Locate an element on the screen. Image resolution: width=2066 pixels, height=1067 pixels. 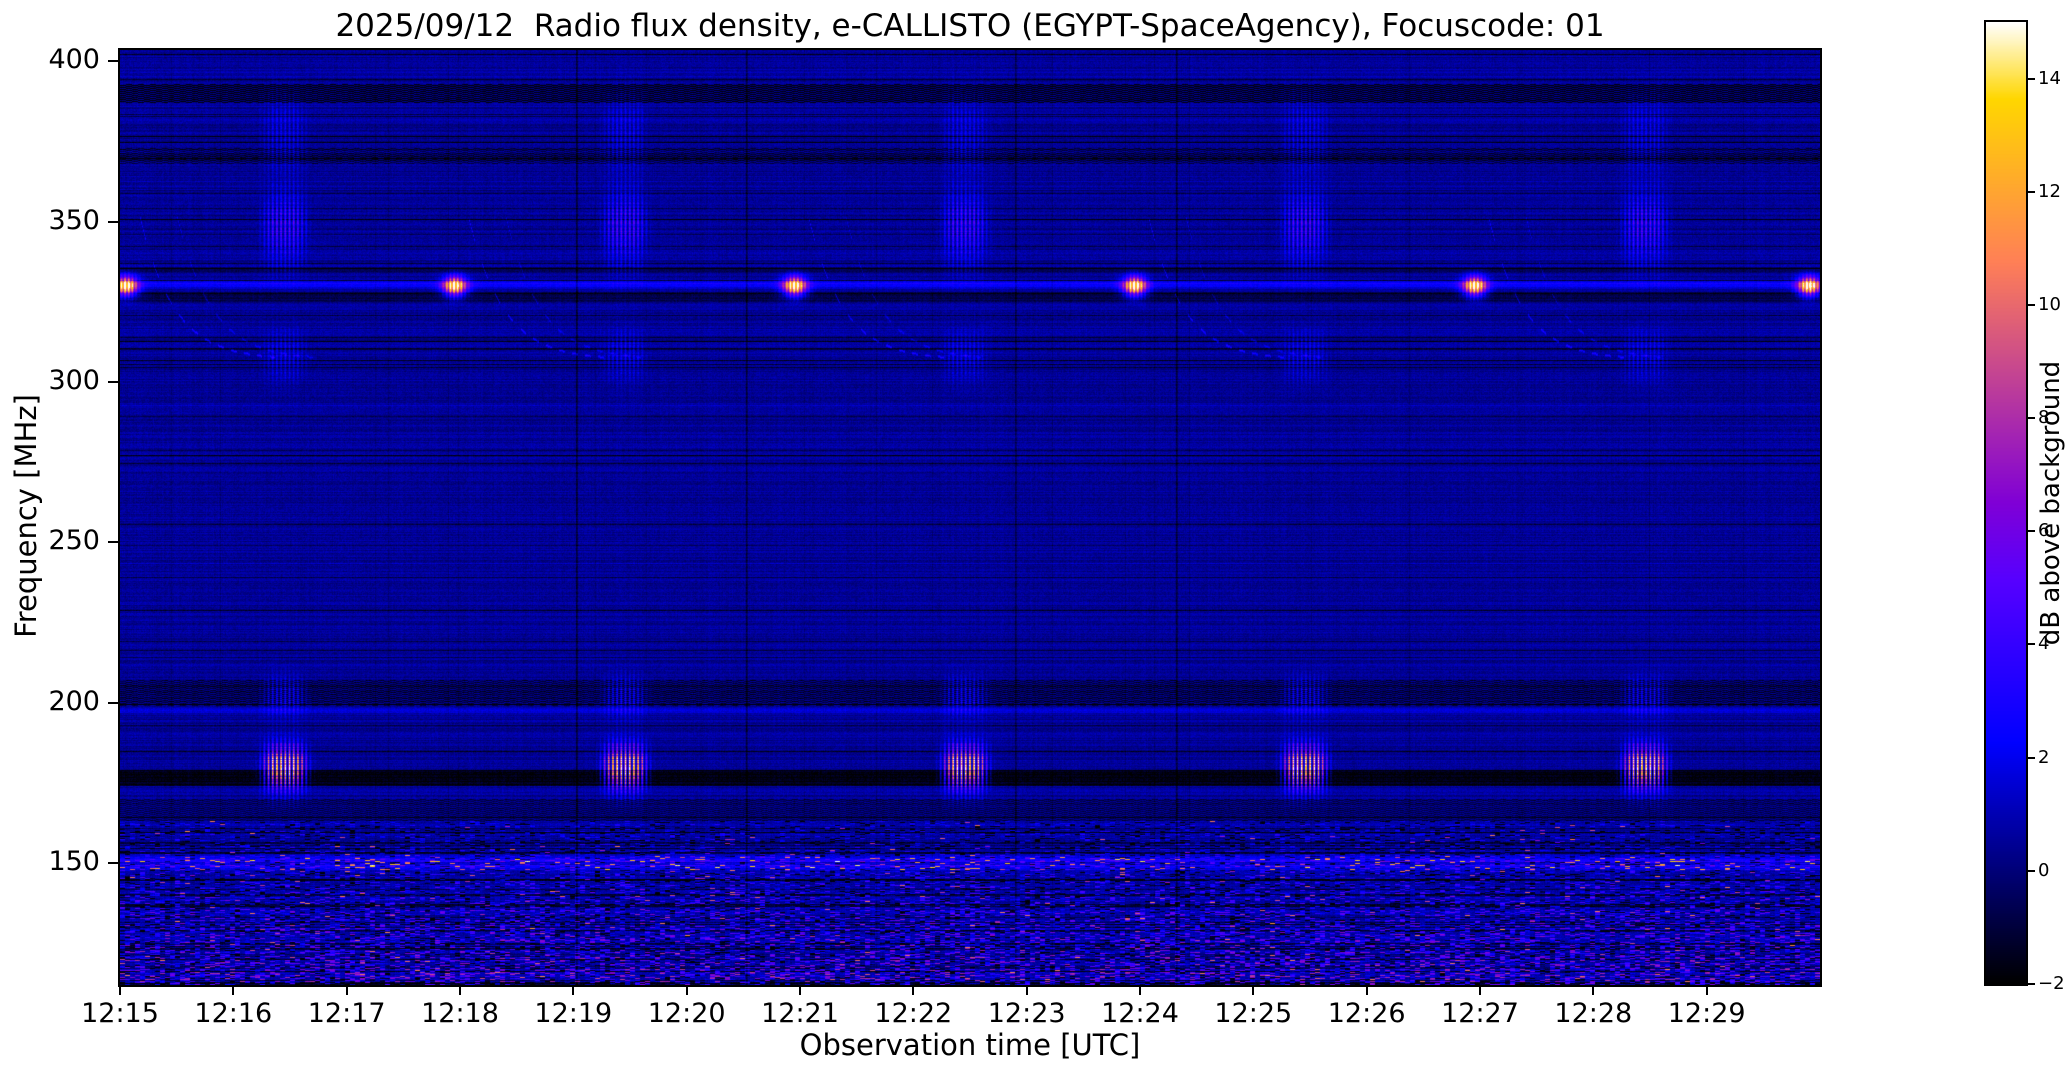
y-tick-label: 300 is located at coordinates (74, 380).